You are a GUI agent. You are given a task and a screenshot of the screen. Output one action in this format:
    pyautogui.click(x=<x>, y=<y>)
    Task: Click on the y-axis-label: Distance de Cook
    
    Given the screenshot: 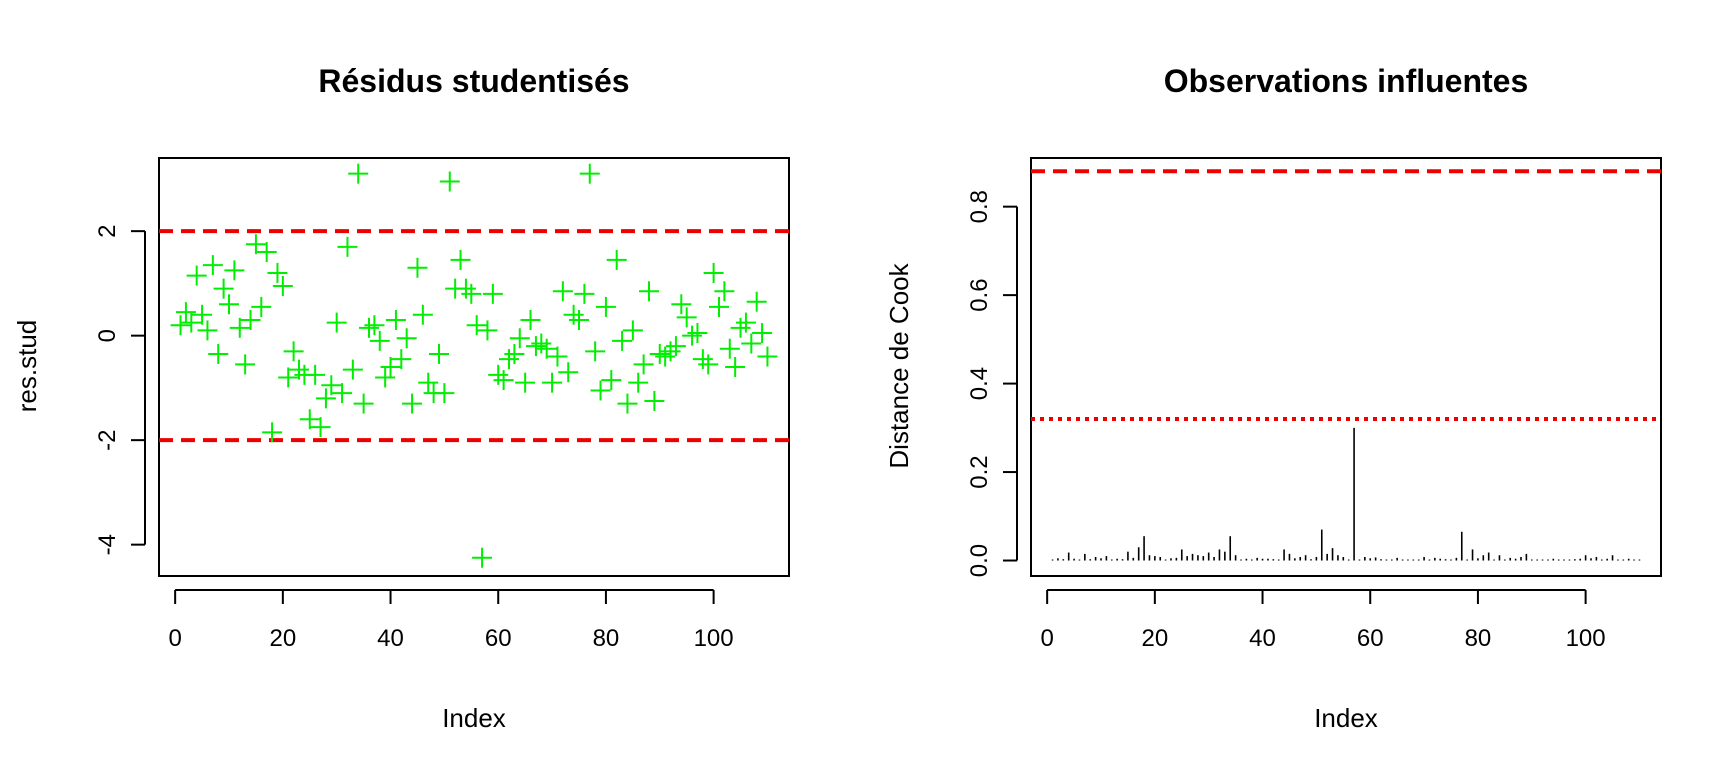 What is the action you would take?
    pyautogui.click(x=899, y=365)
    